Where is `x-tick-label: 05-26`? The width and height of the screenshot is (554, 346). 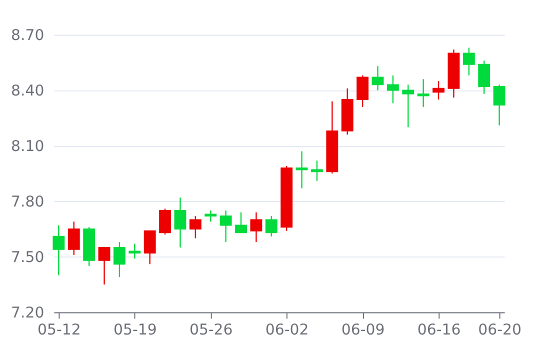
x-tick-label: 05-26 is located at coordinates (211, 329).